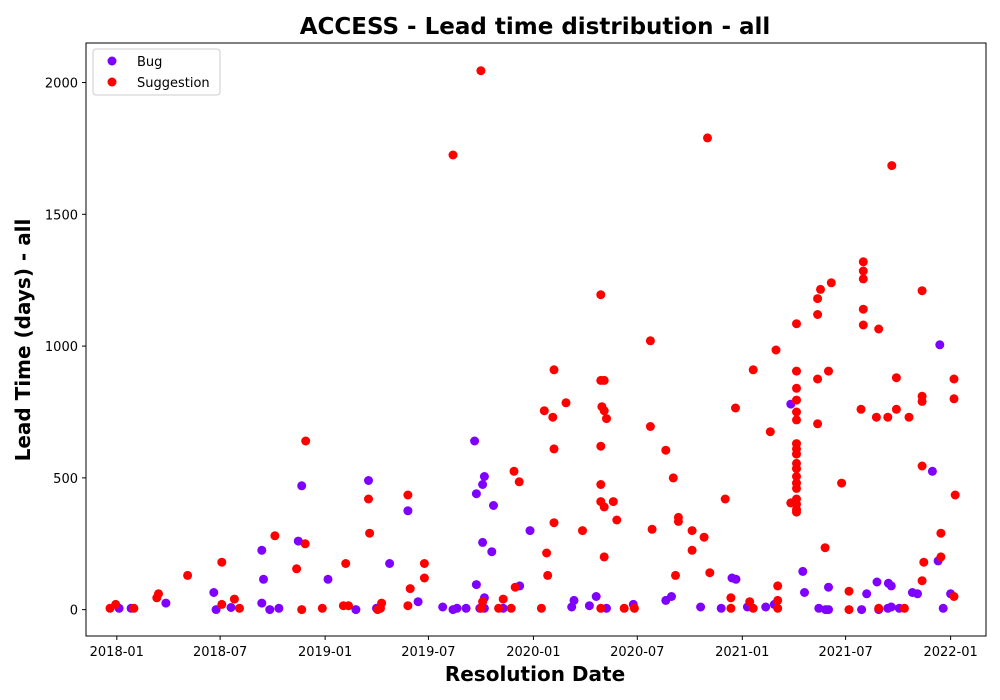 This screenshot has height=700, width=1000. I want to click on chart-title: ACCESS - Lead time distribution - all, so click(535, 27).